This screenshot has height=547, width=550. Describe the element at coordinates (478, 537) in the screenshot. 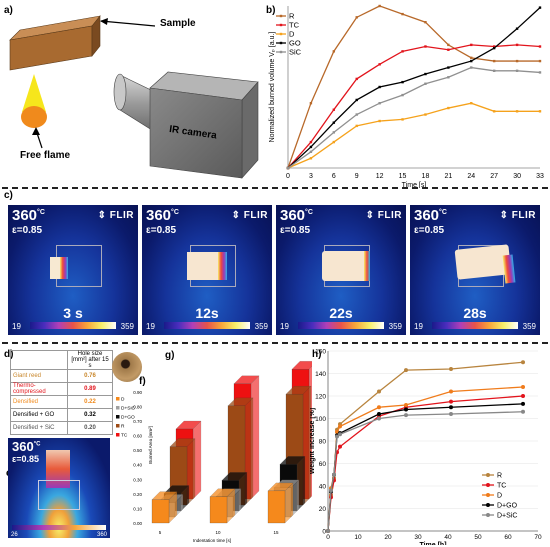

I see `x-tick-label: 50` at that location.